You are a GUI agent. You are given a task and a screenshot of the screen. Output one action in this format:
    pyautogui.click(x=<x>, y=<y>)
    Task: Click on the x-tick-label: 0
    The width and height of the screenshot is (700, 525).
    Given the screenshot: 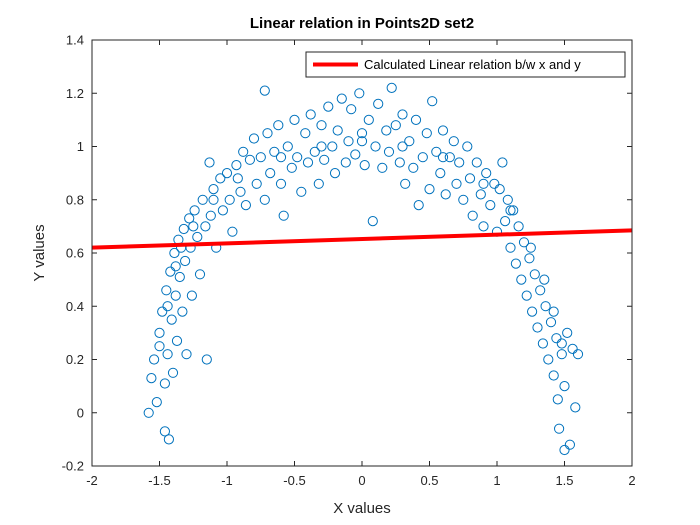 What is the action you would take?
    pyautogui.click(x=361, y=480)
    